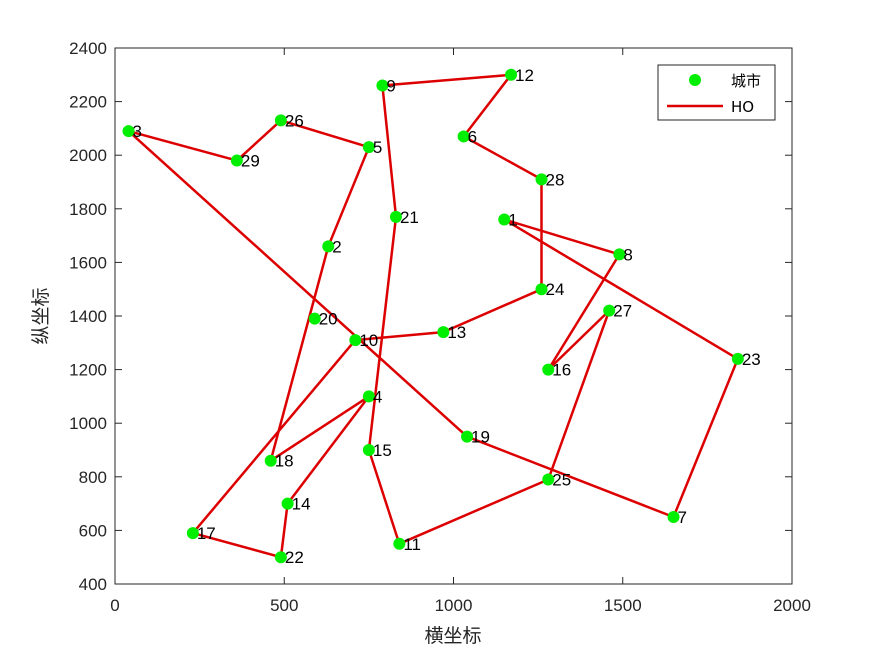  Describe the element at coordinates (88, 209) in the screenshot. I see `y-tick-label: 1800` at that location.